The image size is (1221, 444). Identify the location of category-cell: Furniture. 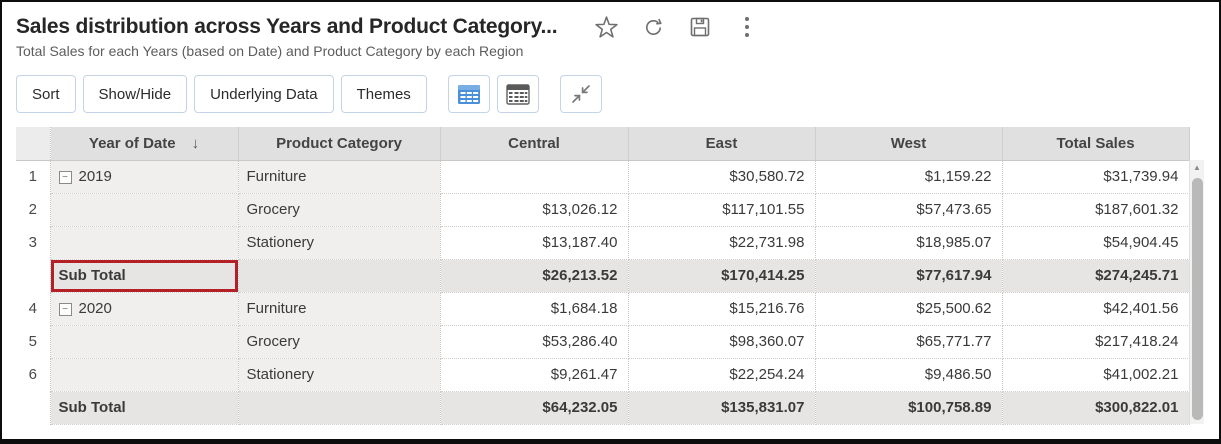
(339, 177).